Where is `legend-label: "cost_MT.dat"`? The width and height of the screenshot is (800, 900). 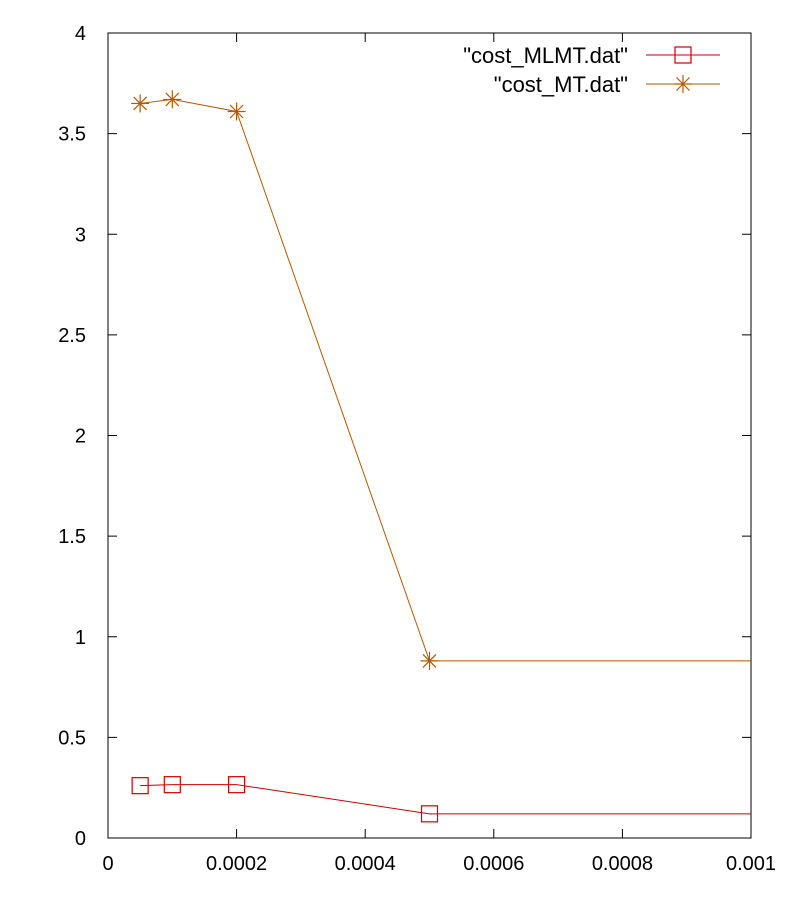
legend-label: "cost_MT.dat" is located at coordinates (561, 84).